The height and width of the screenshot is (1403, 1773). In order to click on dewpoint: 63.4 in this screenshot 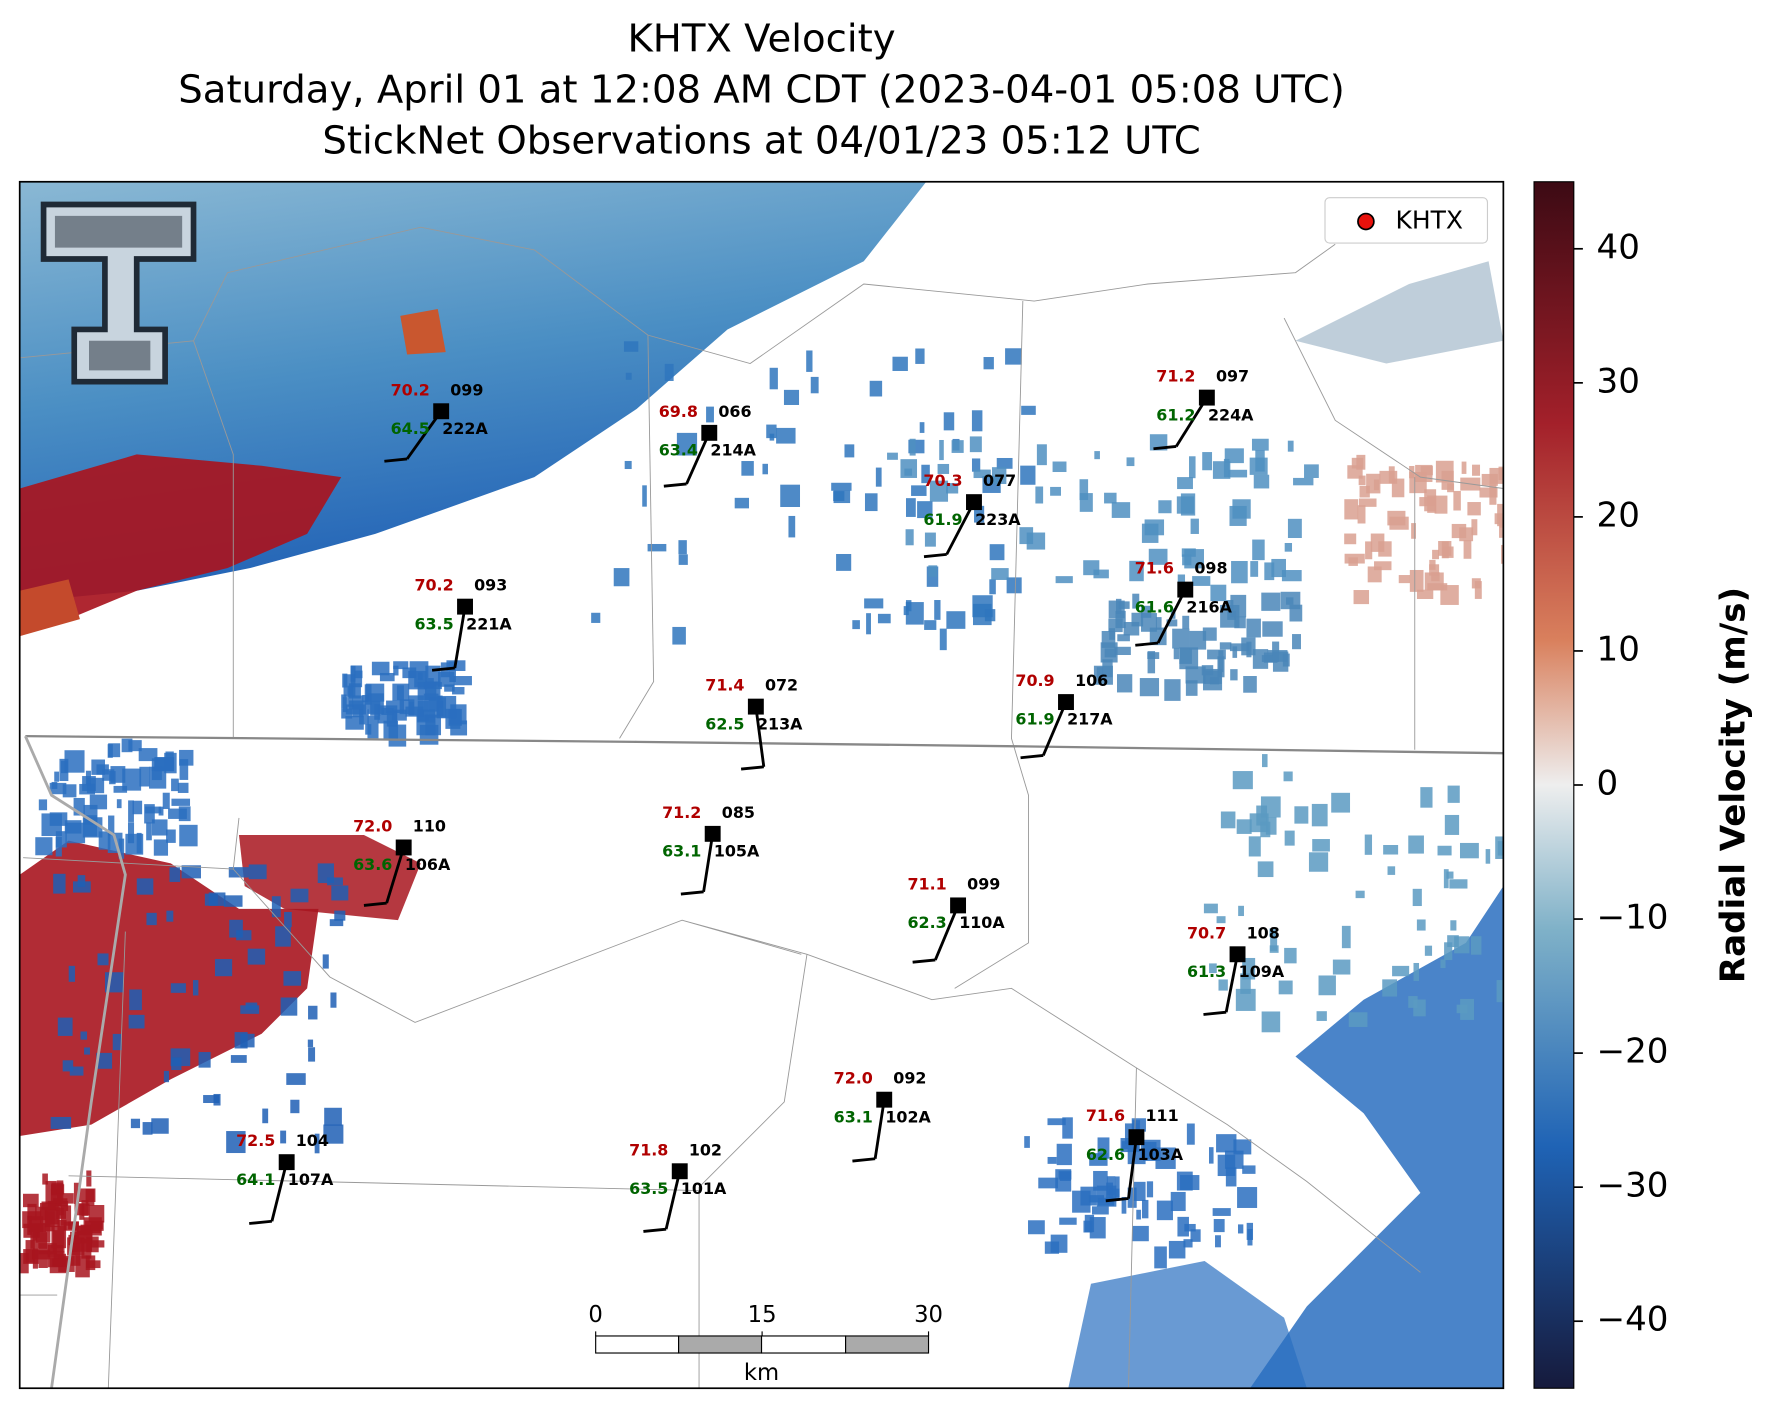, I will do `click(678, 450)`.